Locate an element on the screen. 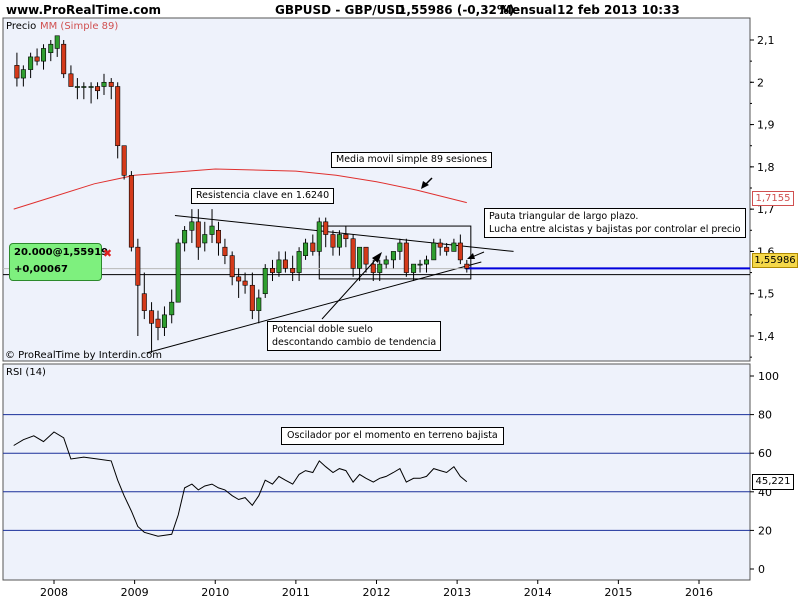  rsi-line is located at coordinates (240, 484).